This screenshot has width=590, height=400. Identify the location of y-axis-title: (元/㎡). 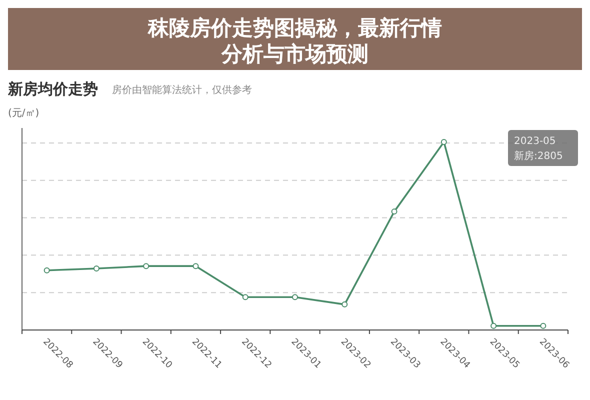
(24, 113).